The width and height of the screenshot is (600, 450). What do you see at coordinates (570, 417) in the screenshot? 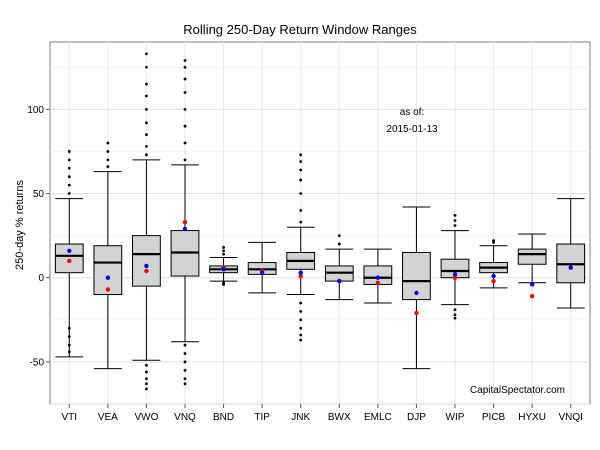
I see `x-tick-label: VNQI` at bounding box center [570, 417].